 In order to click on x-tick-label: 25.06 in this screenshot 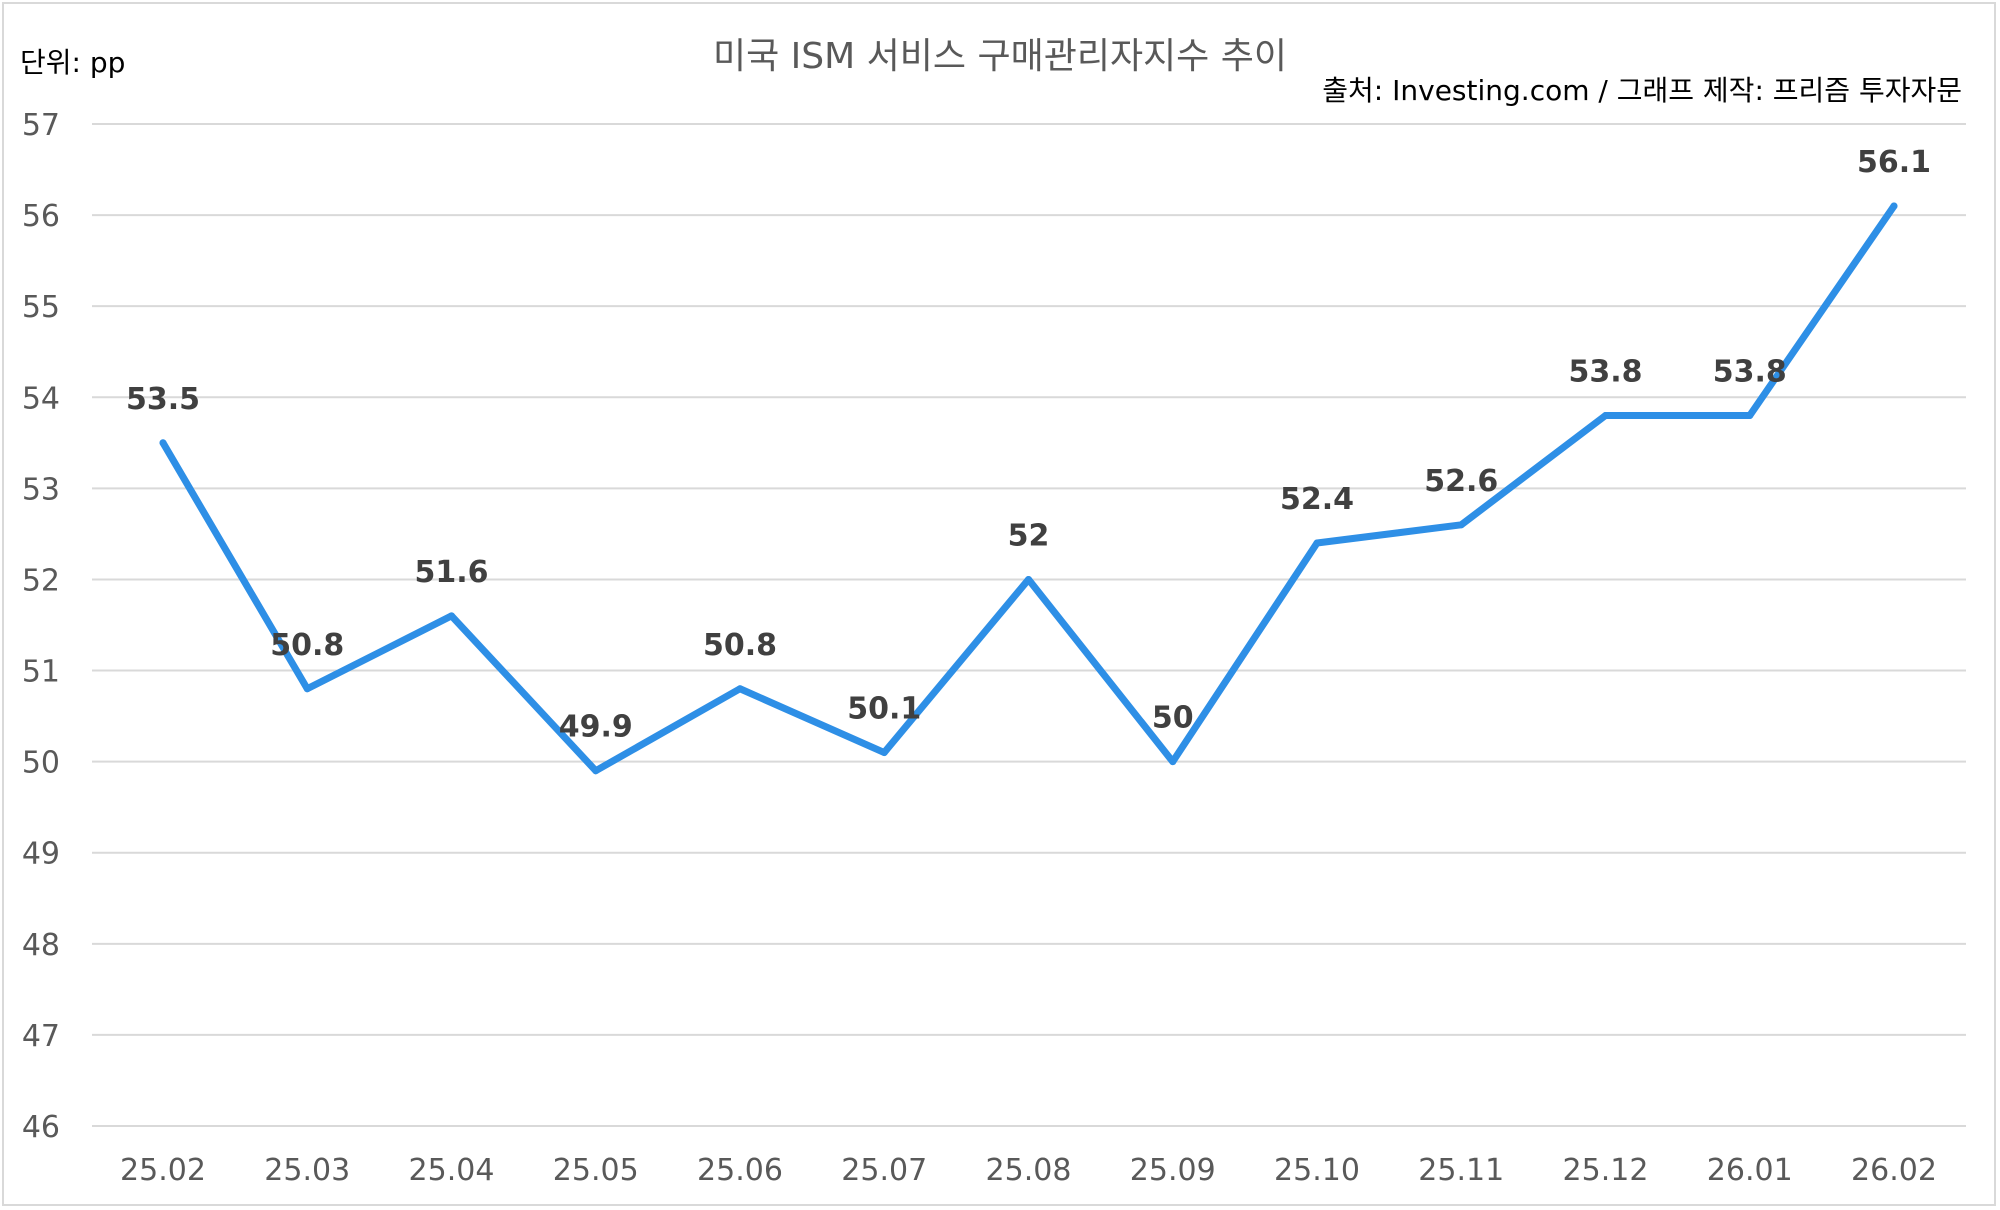, I will do `click(740, 1170)`.